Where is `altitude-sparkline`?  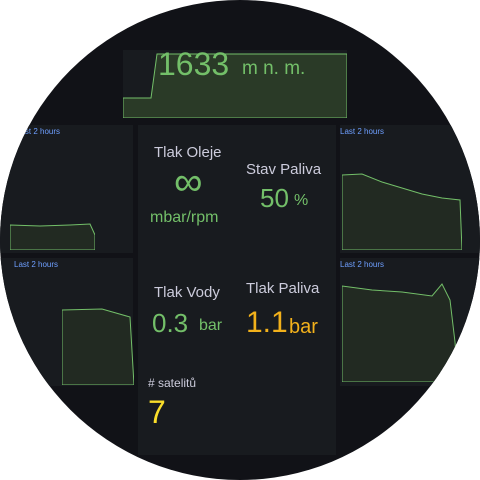
altitude-sparkline is located at coordinates (235, 85).